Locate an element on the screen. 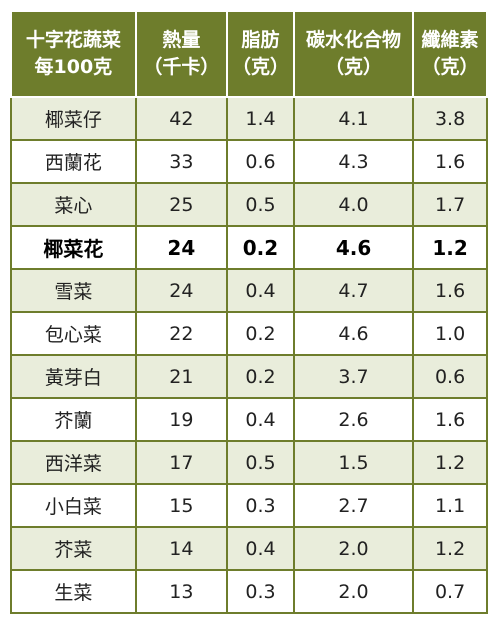 The width and height of the screenshot is (500, 617). table-row: 芥蘭 19 0.4 2.6 1.6 is located at coordinates (249, 419).